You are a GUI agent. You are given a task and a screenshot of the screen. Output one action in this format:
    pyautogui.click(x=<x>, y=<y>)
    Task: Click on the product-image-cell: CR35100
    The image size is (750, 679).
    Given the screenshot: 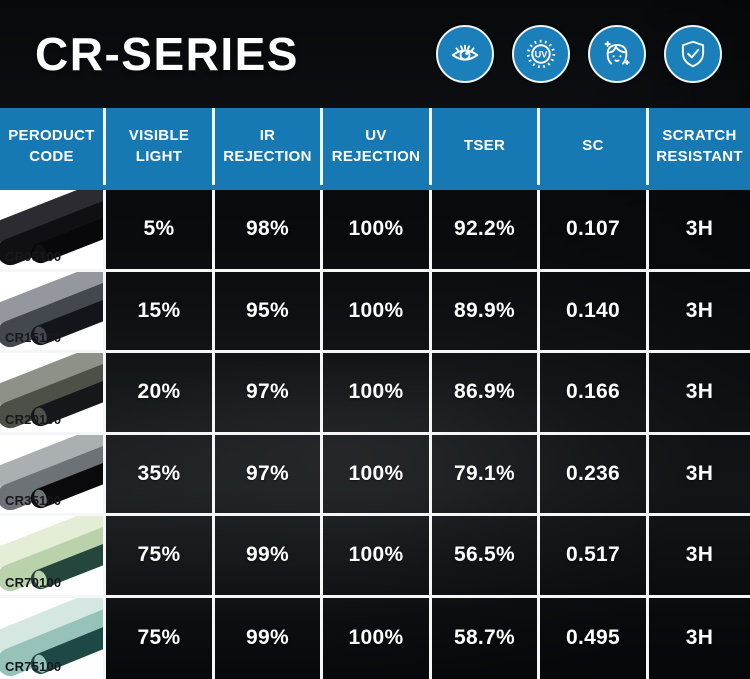 What is the action you would take?
    pyautogui.click(x=53, y=473)
    